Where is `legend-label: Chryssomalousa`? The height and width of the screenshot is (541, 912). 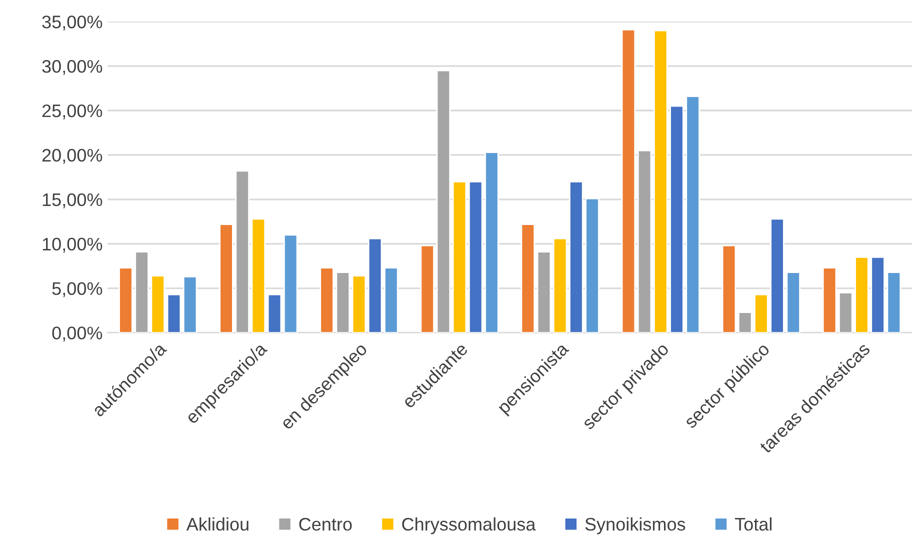
legend-label: Chryssomalousa is located at coordinates (469, 525).